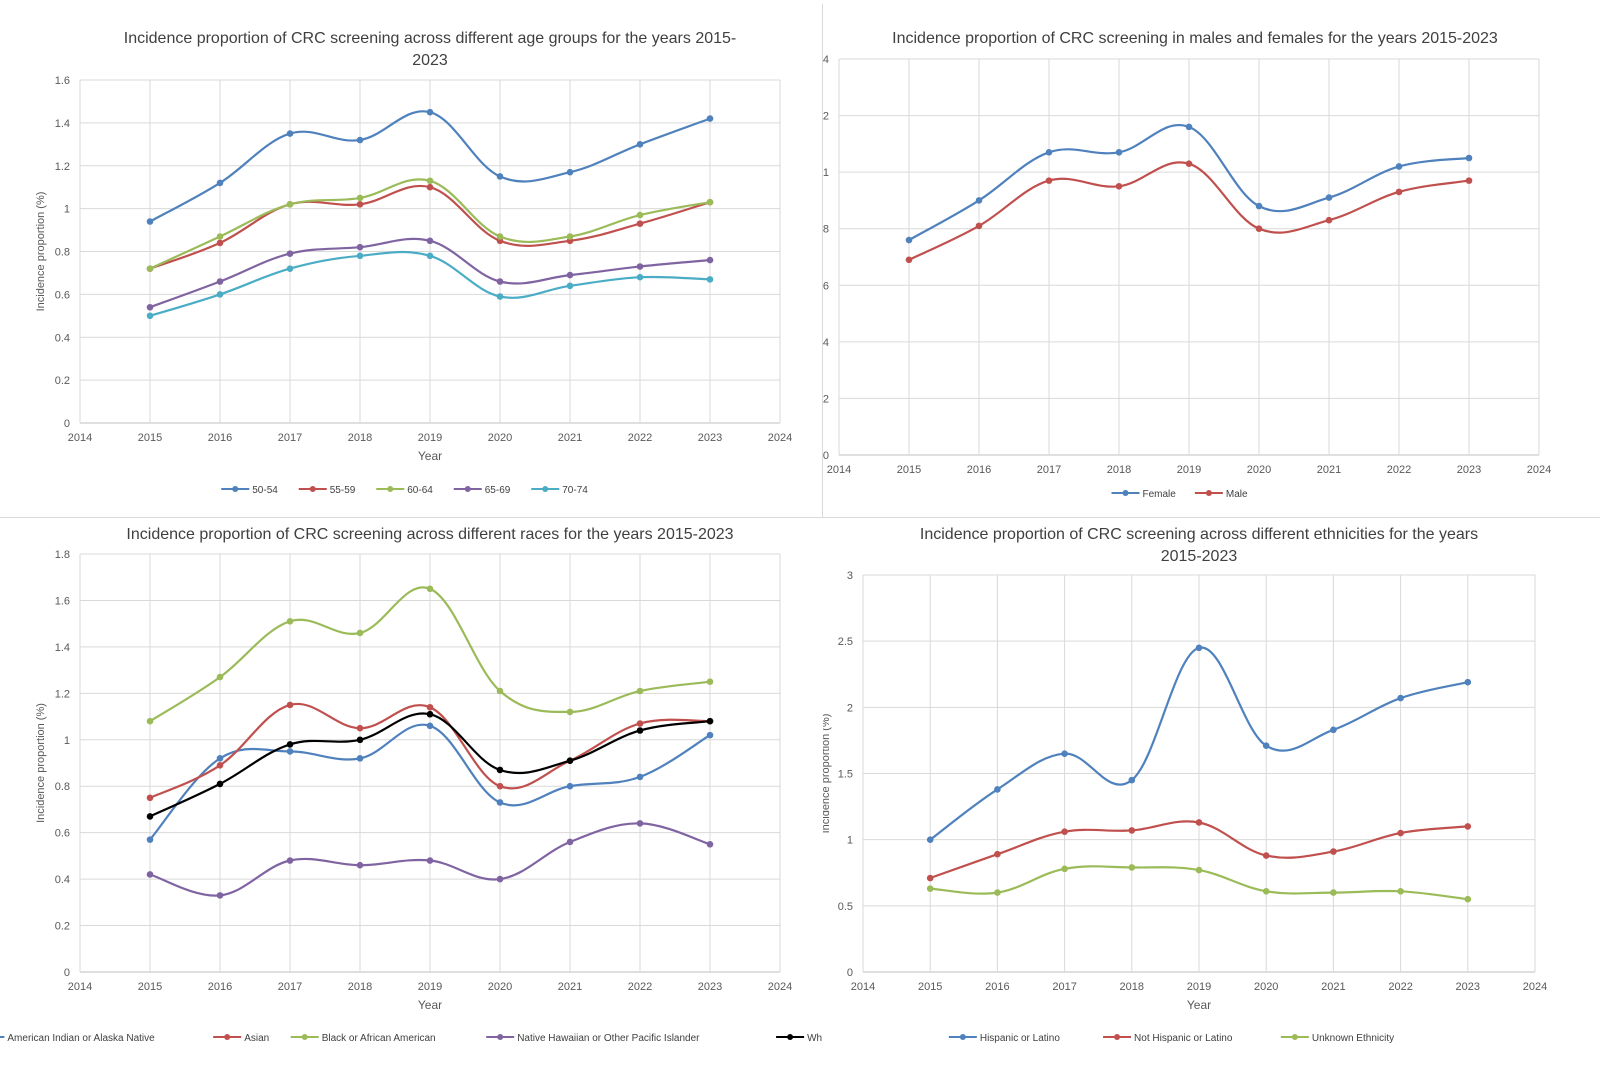  I want to click on x-tick-label: 2014, so click(839, 470).